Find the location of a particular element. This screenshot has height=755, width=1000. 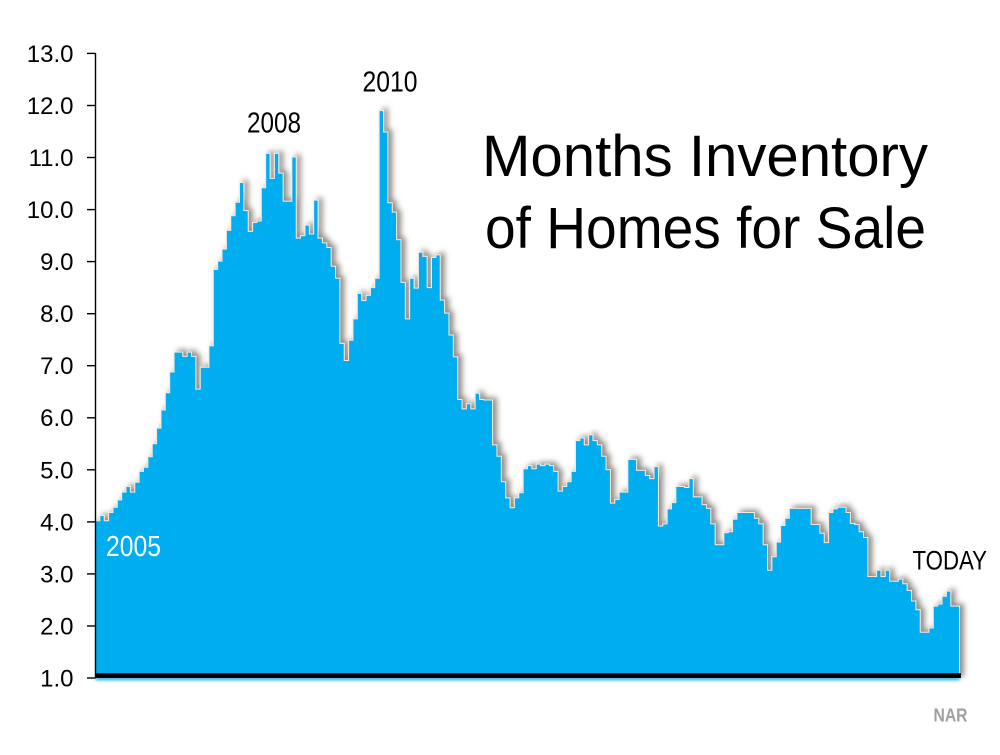

svg-text: 7.0 is located at coordinates (56, 366).